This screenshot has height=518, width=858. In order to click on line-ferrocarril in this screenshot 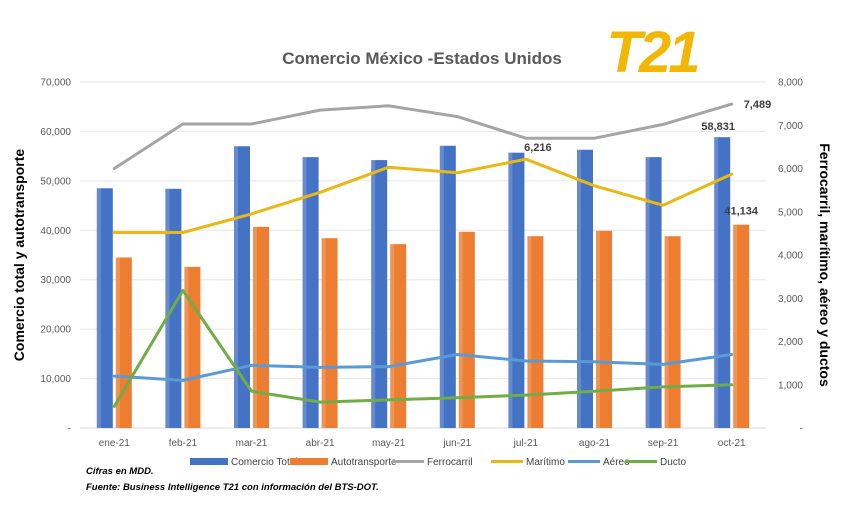, I will do `click(423, 136)`.